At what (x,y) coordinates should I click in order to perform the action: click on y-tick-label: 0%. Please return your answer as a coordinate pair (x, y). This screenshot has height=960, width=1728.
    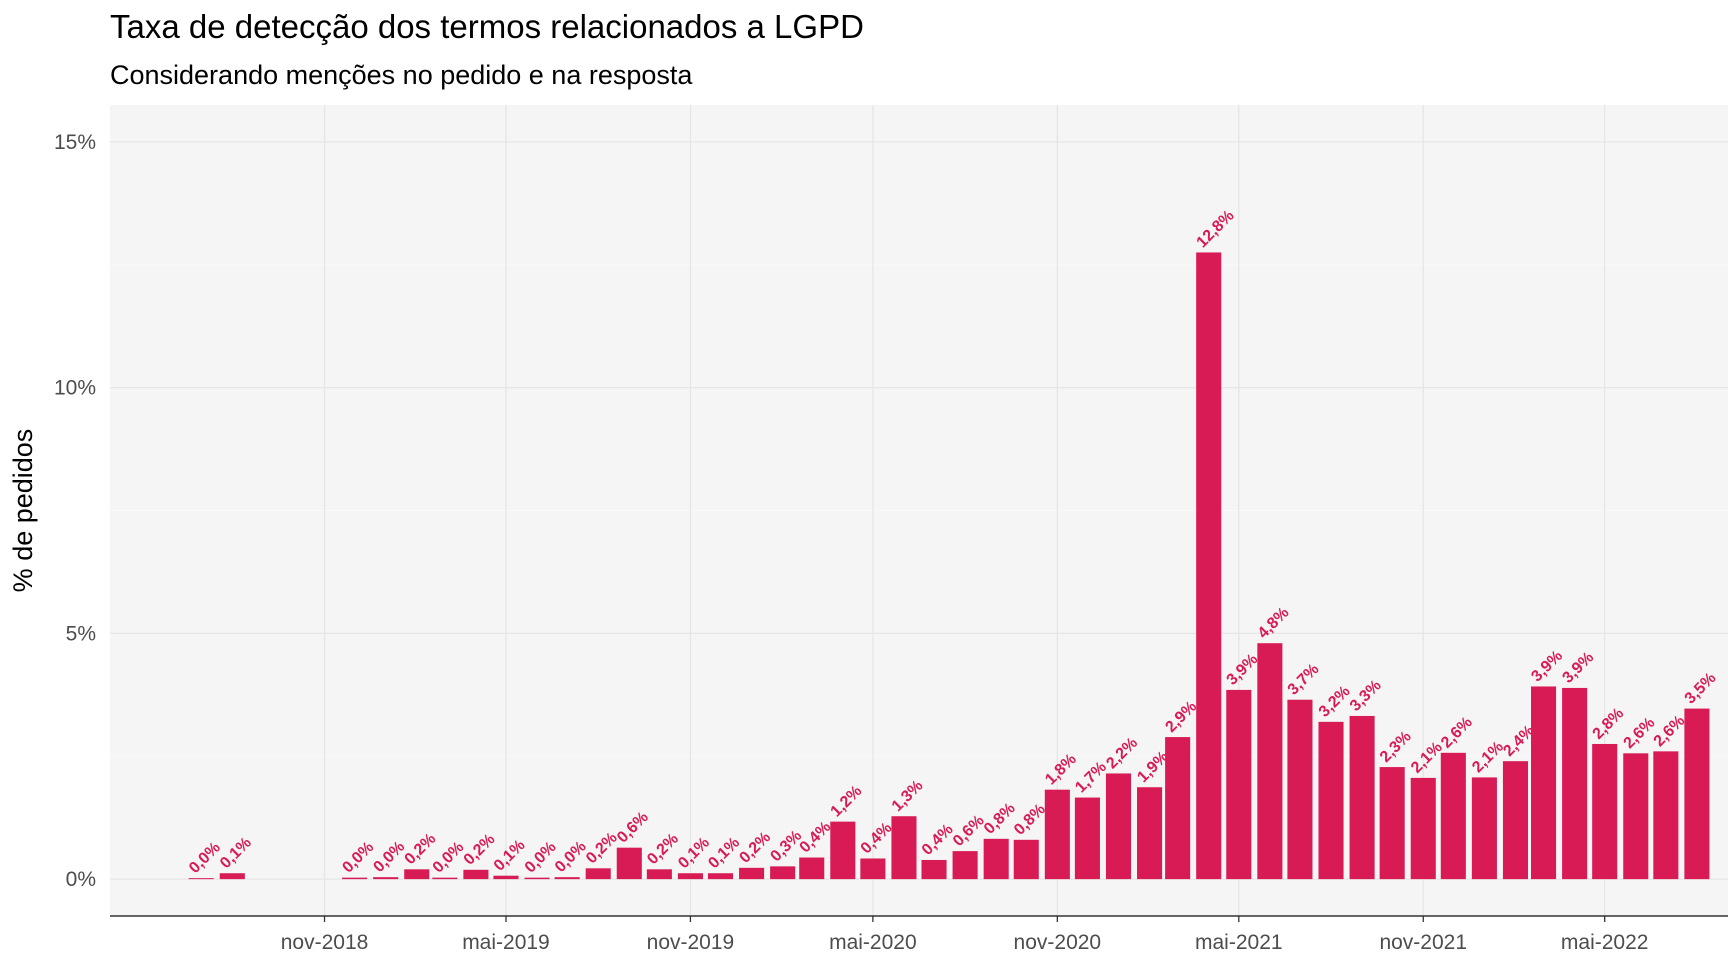
    Looking at the image, I should click on (81, 879).